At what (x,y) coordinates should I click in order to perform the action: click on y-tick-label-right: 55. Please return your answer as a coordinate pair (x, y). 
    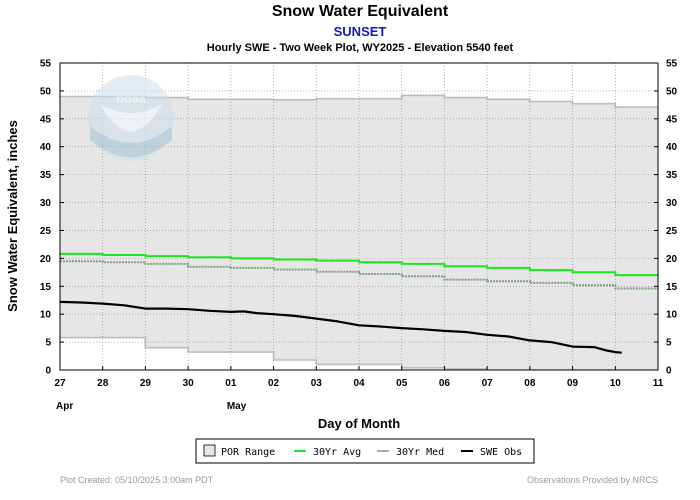
    Looking at the image, I should click on (672, 64).